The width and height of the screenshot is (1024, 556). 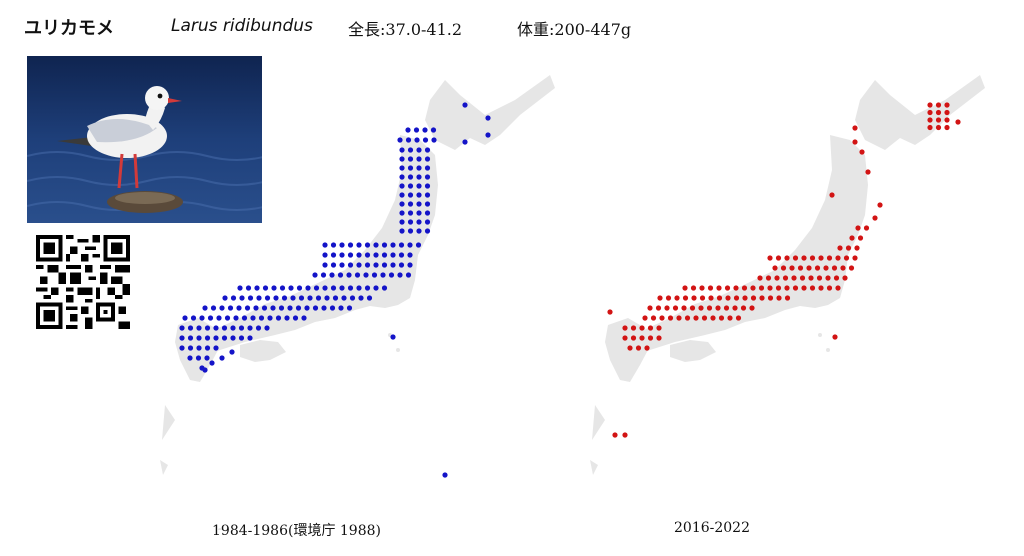 I want to click on map-caption-1984: 1984-1986(環境庁 1988), so click(x=296, y=530).